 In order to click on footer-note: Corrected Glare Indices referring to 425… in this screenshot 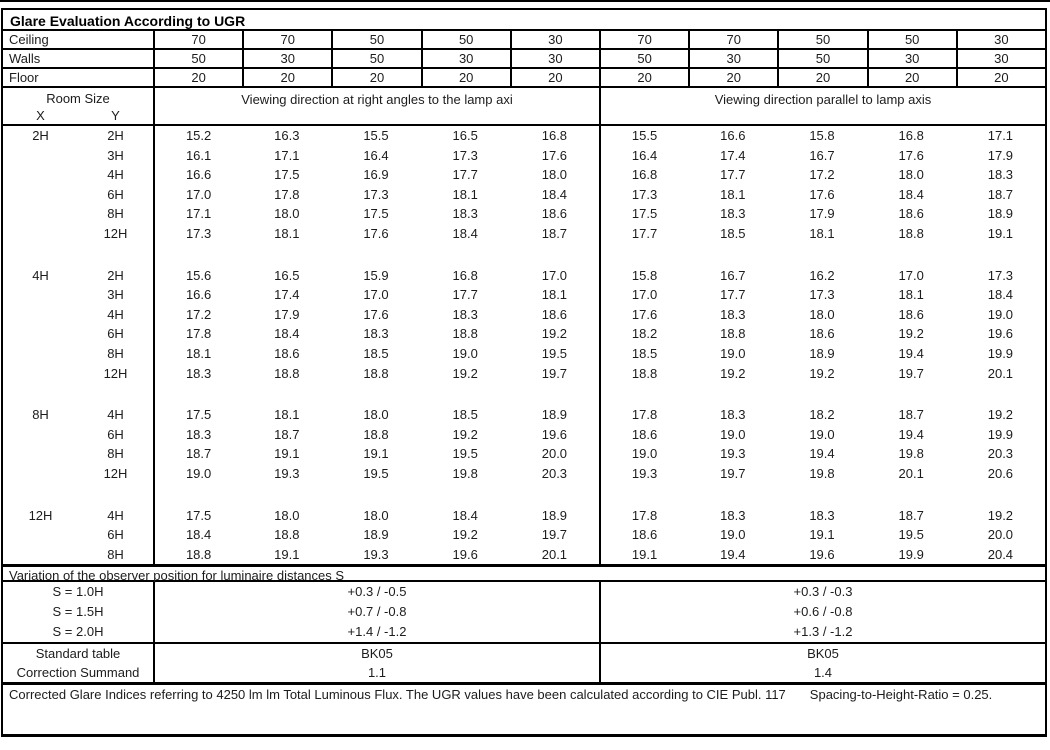, I will do `click(524, 709)`.